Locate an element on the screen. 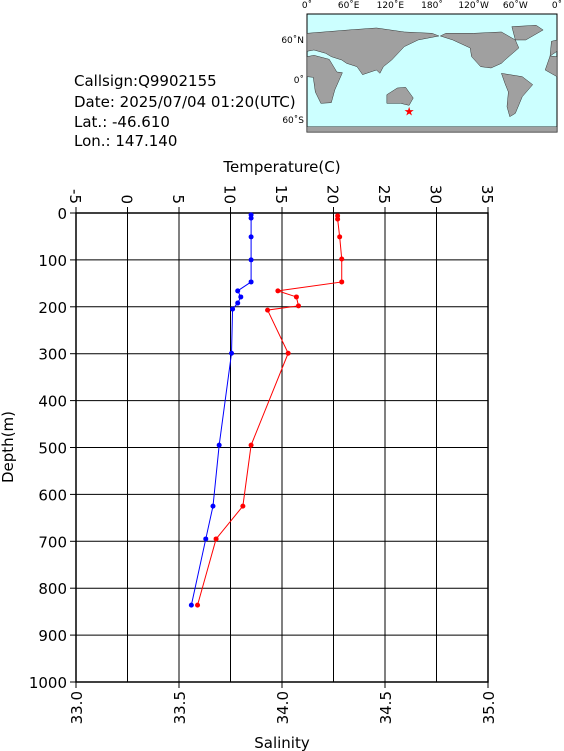  map-marker: ★ is located at coordinates (409, 112).